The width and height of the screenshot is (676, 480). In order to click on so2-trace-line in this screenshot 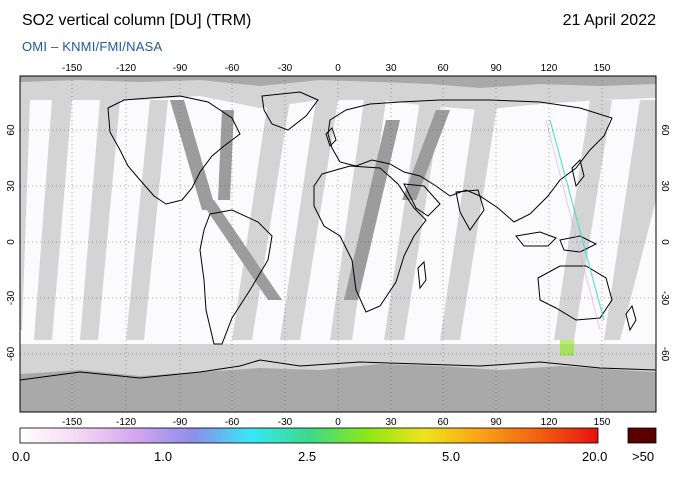, I will do `click(577, 220)`.